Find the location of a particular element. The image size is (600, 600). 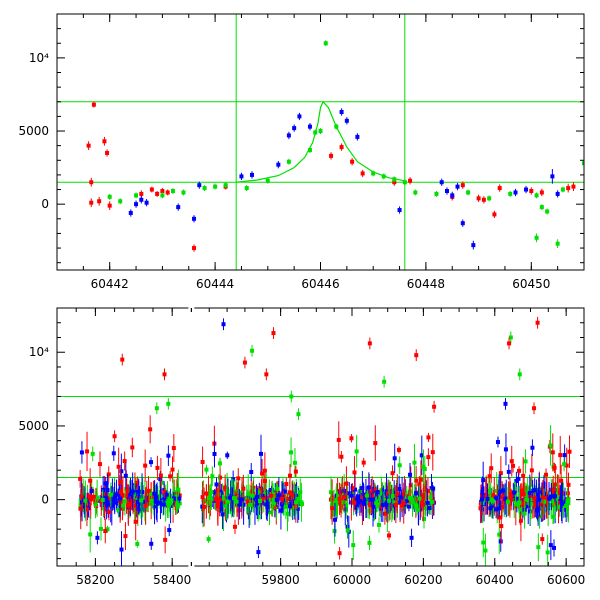

x-tick-label: 59800 is located at coordinates (281, 580).